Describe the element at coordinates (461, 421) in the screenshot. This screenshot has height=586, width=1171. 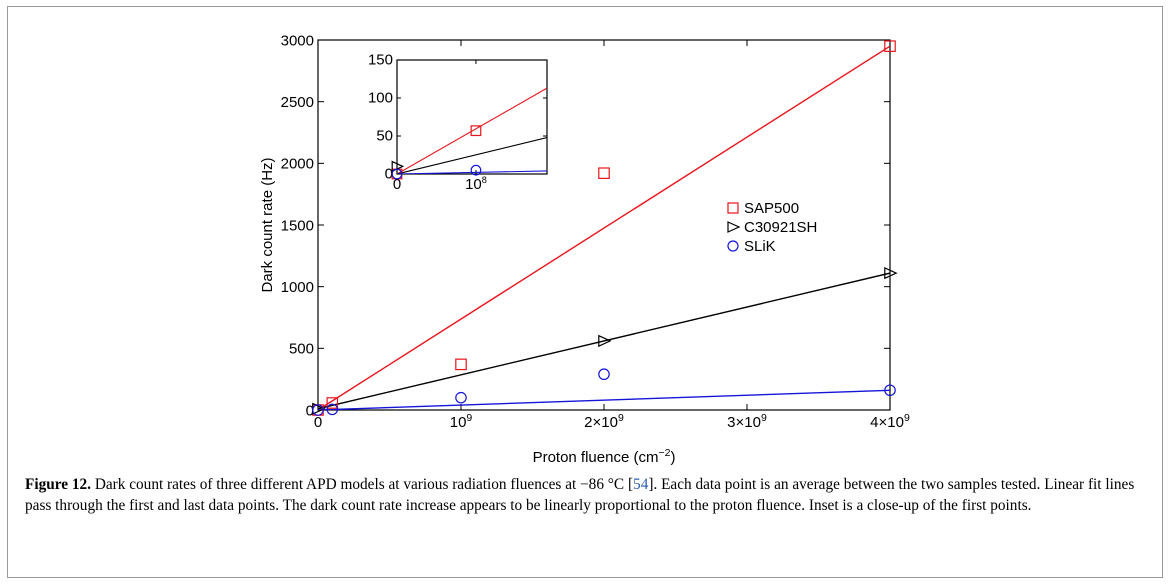
I see `main-x-tick-label: 109` at that location.